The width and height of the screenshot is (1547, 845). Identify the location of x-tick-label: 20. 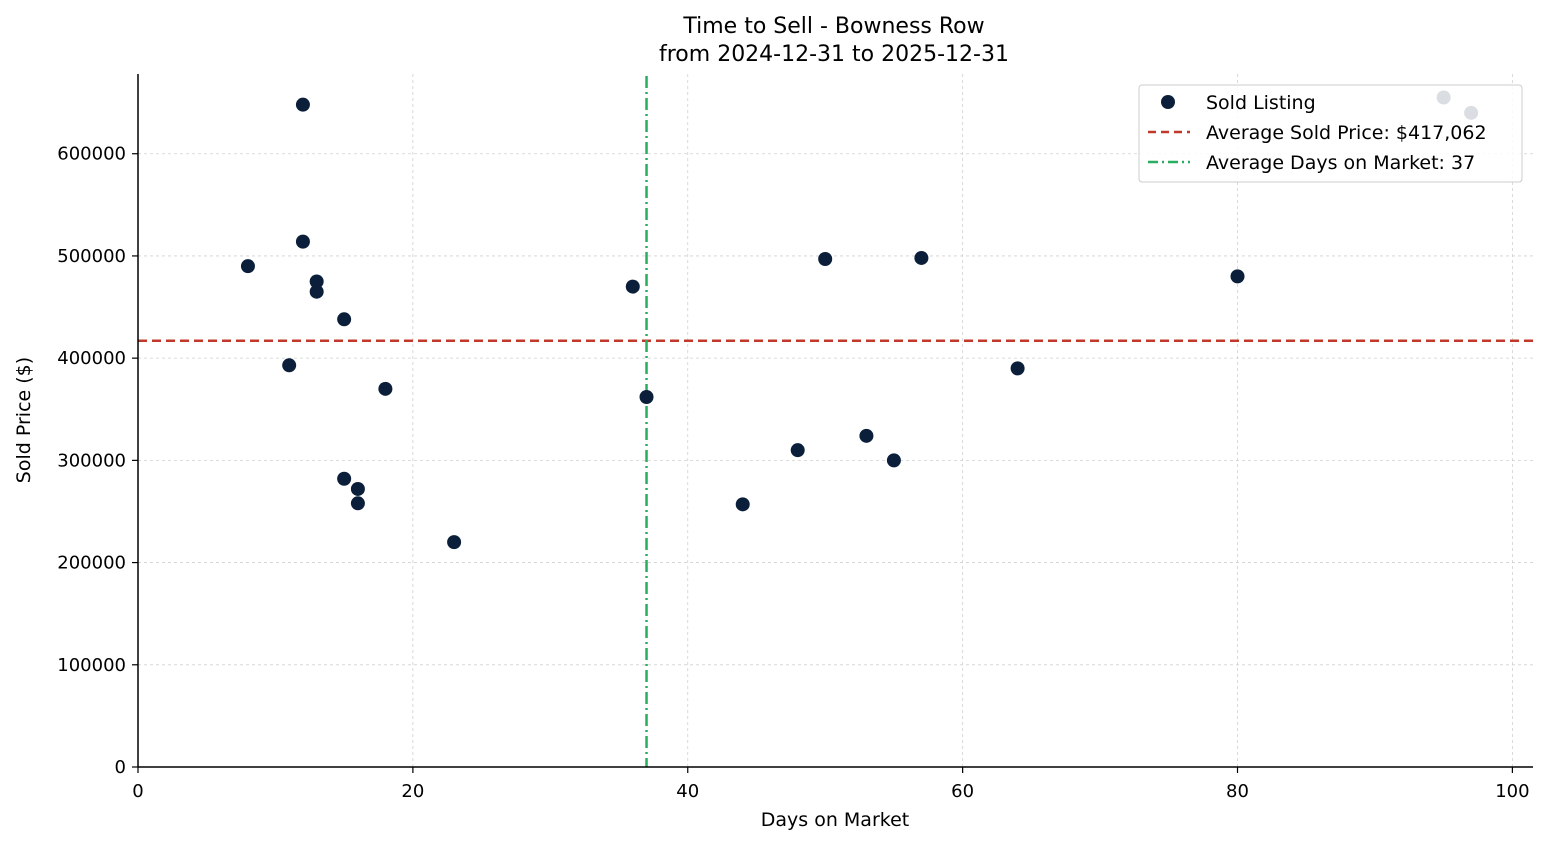
(412, 791).